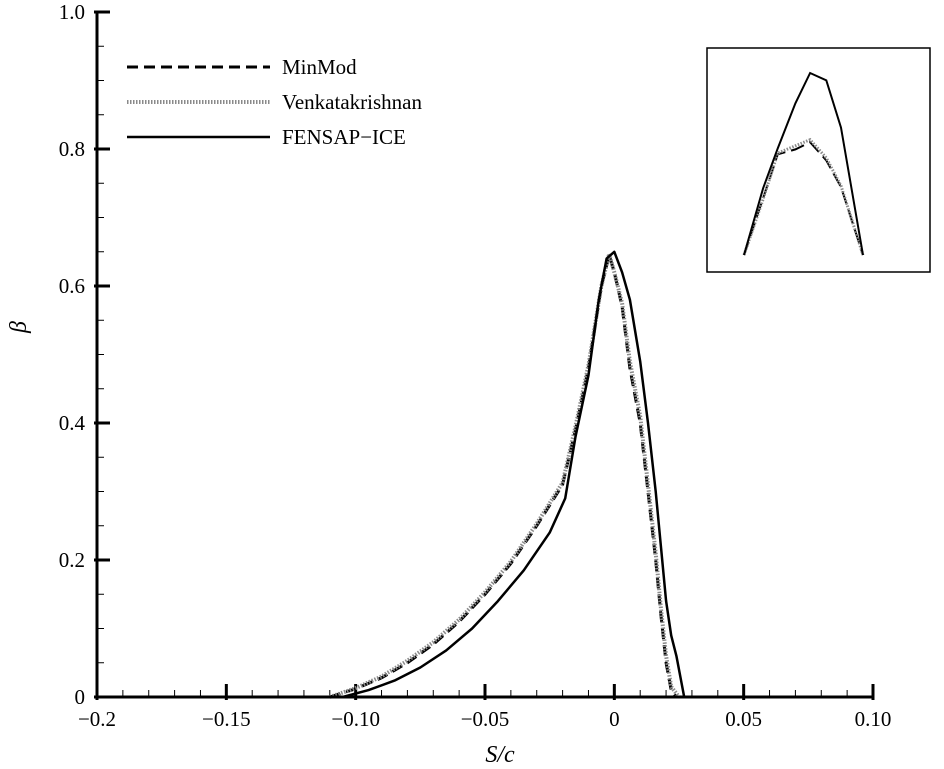 This screenshot has width=944, height=769. I want to click on x-tick-label: 0.10, so click(873, 719).